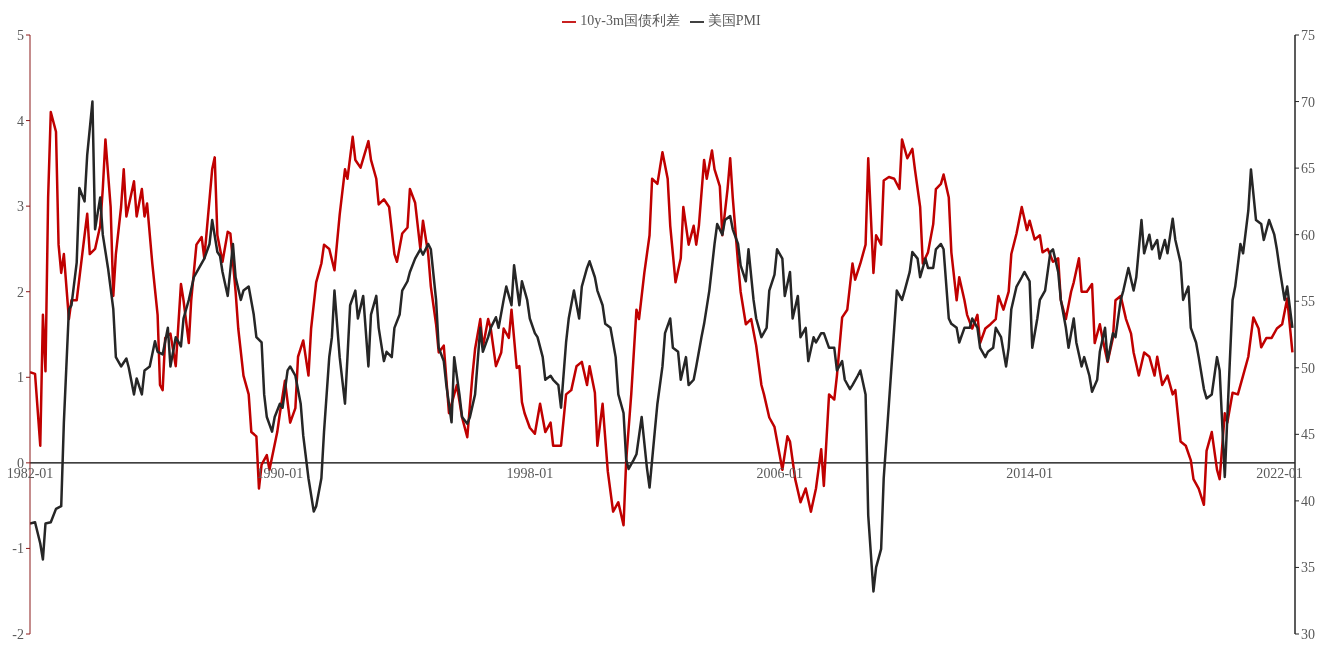 The image size is (1341, 662). I want to click on y2-tick-label: 70, so click(1308, 102).